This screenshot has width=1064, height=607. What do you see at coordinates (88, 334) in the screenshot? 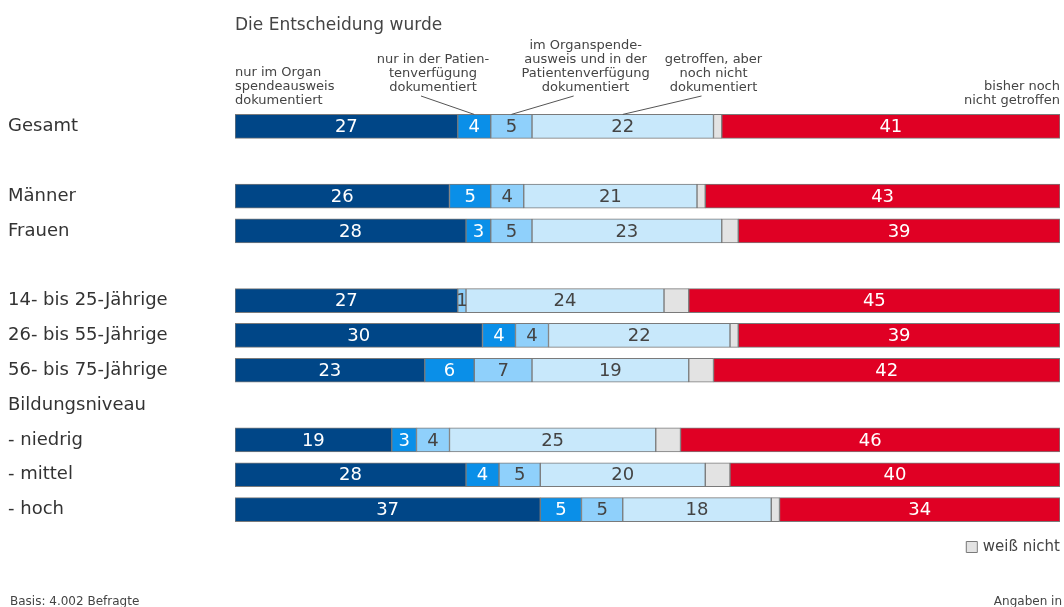
I see `y-tick-label: 26- bis 55-Jährige` at bounding box center [88, 334].